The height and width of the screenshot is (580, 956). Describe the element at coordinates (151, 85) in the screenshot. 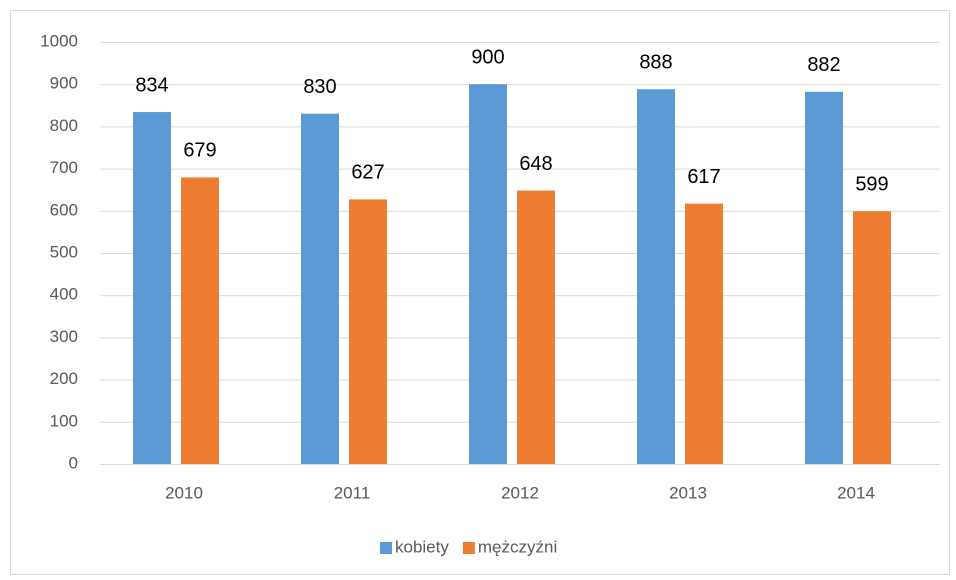

I see `value-label: 834` at that location.